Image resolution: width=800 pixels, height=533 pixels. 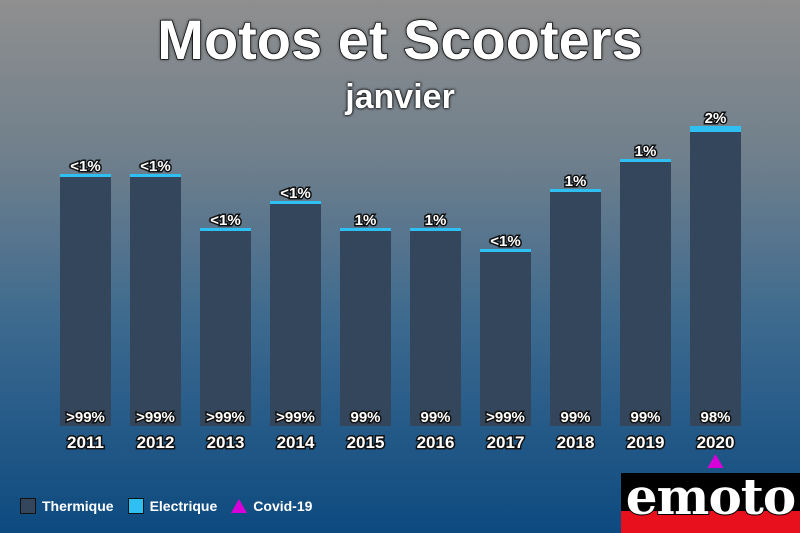 I want to click on bar-electrique-2020, so click(x=715, y=129).